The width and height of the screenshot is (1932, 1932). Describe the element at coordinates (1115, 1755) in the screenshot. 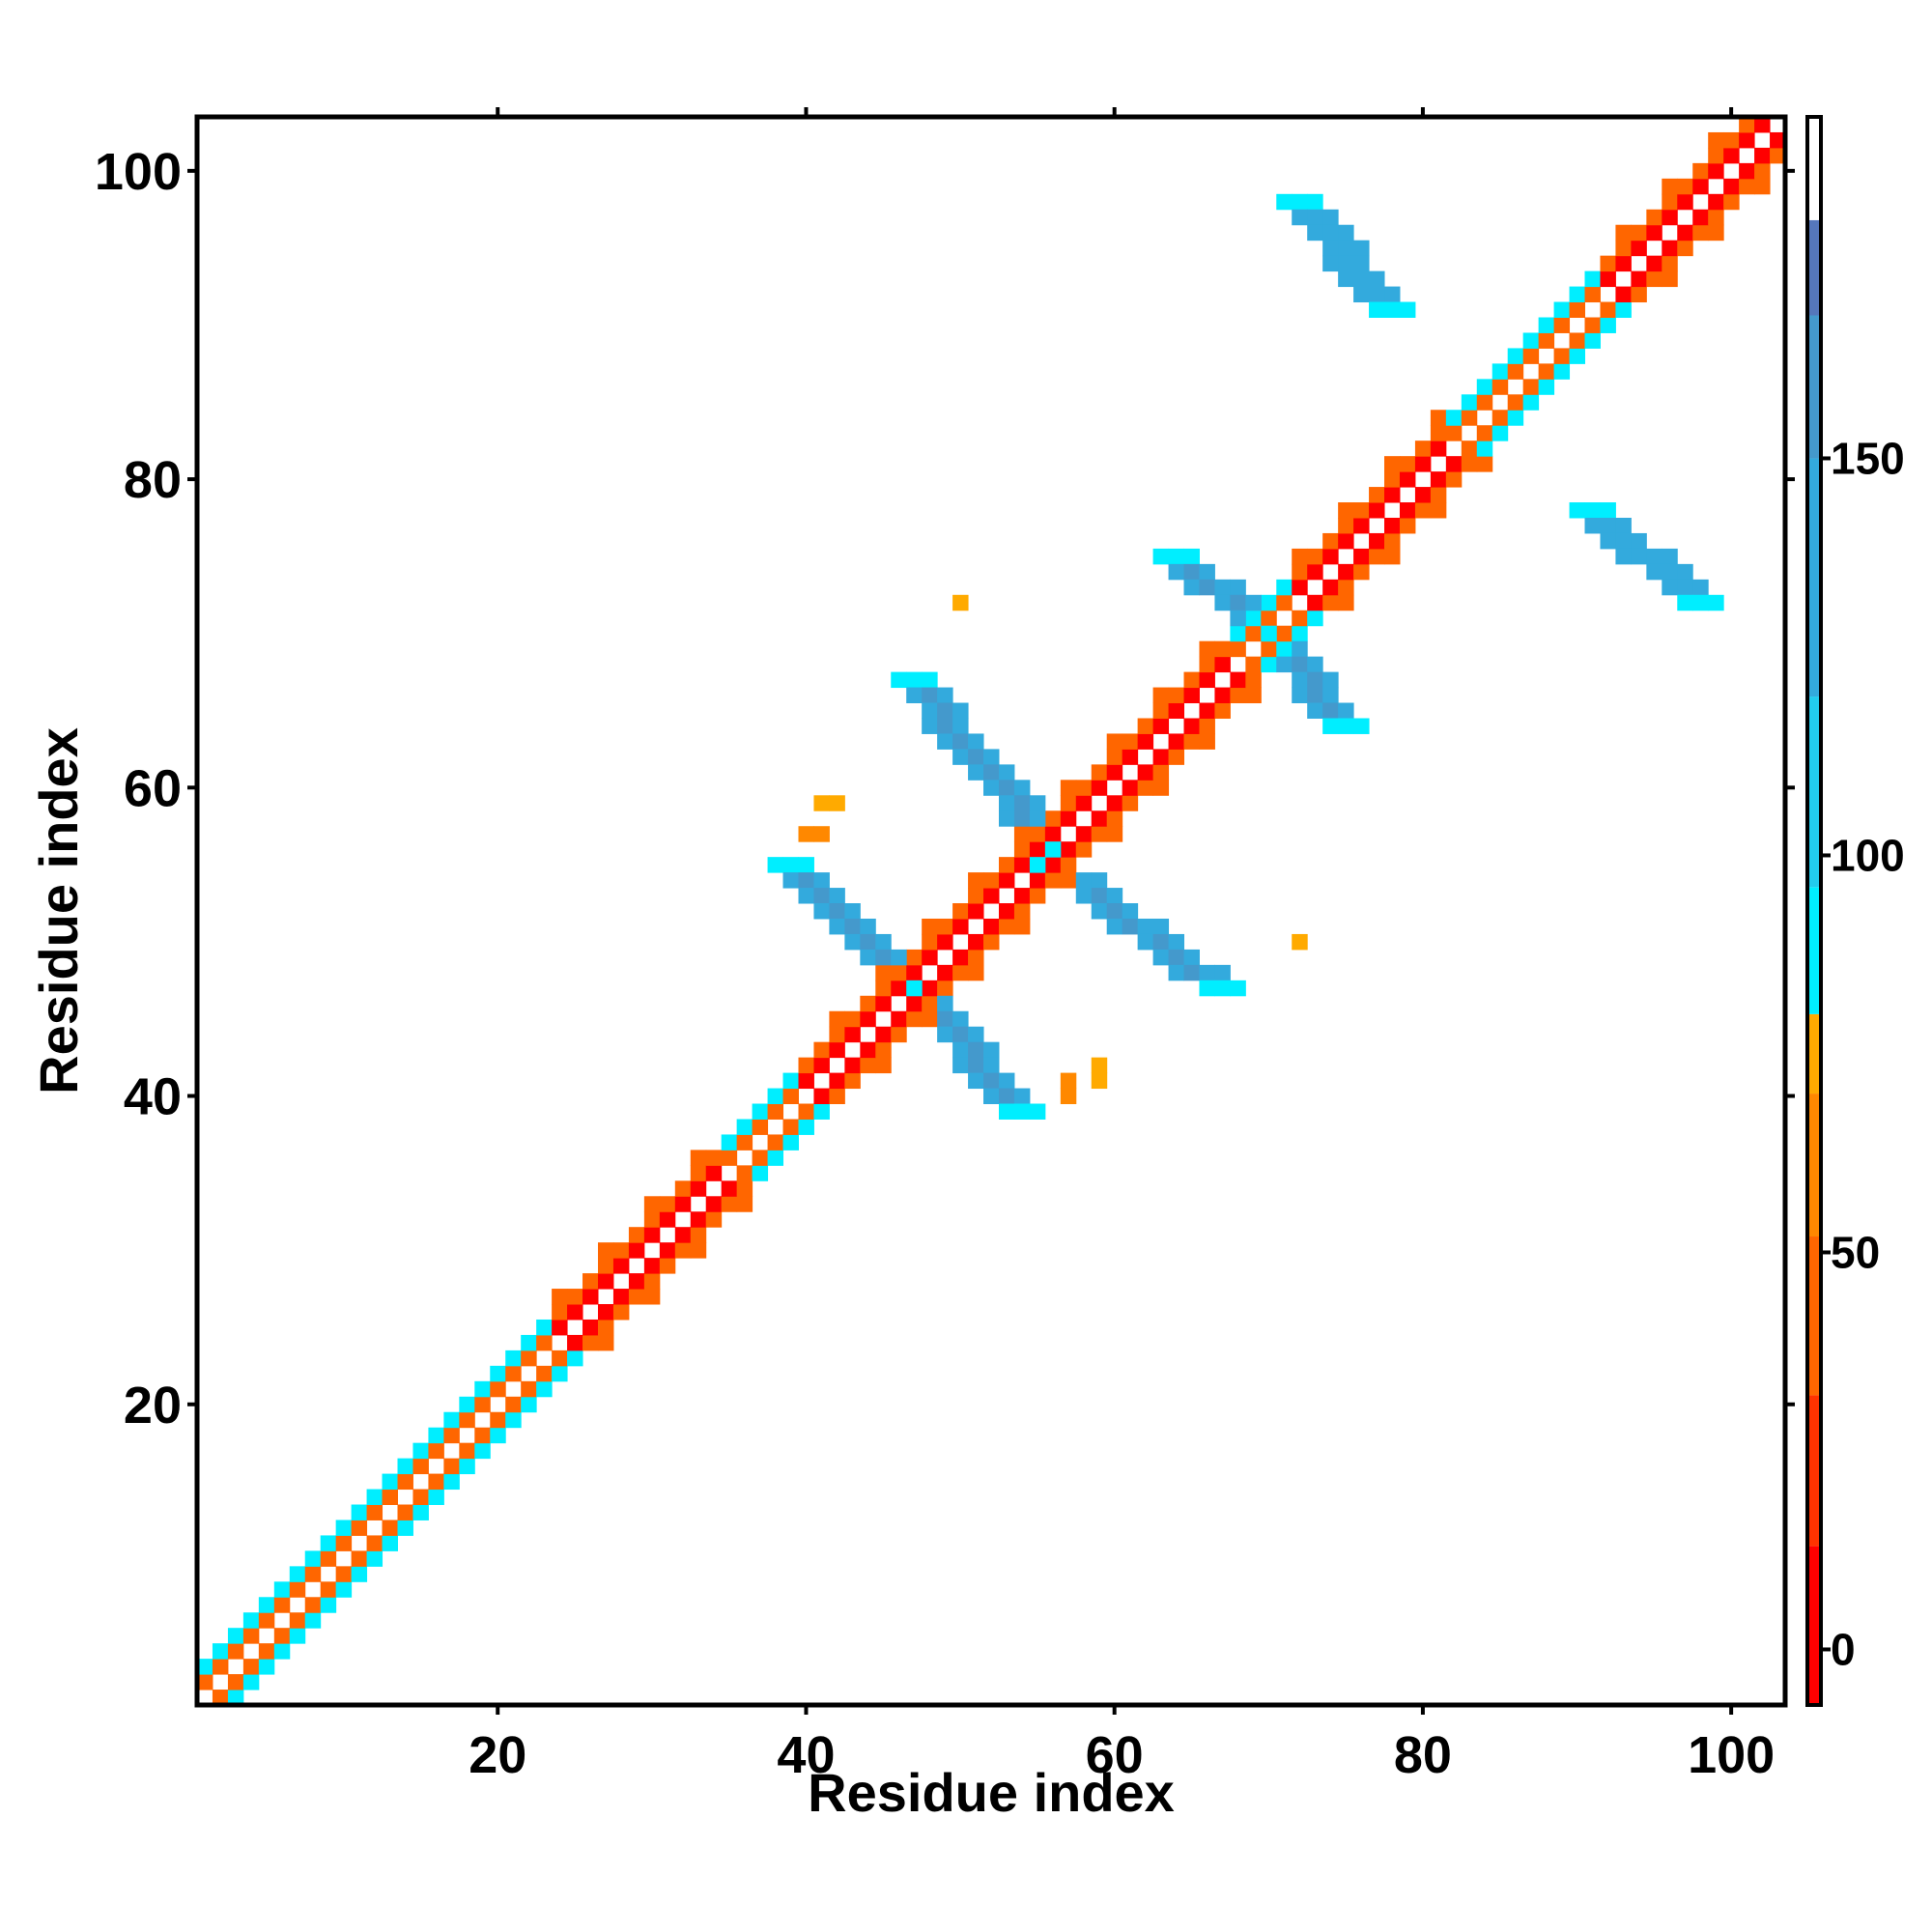

I see `x-tick-label: 60` at that location.